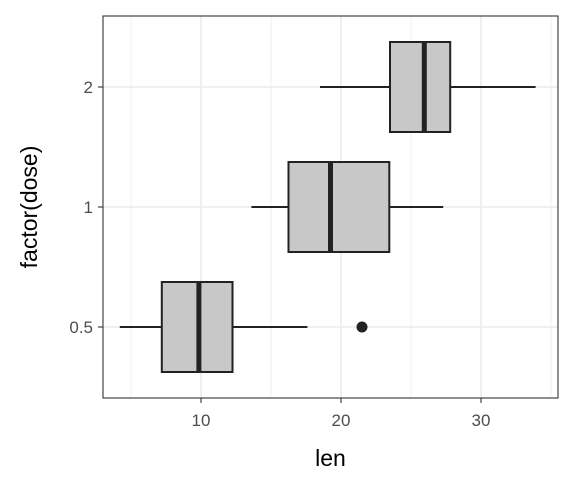 The width and height of the screenshot is (576, 480). Describe the element at coordinates (341, 420) in the screenshot. I see `x-tick-label: 20` at that location.